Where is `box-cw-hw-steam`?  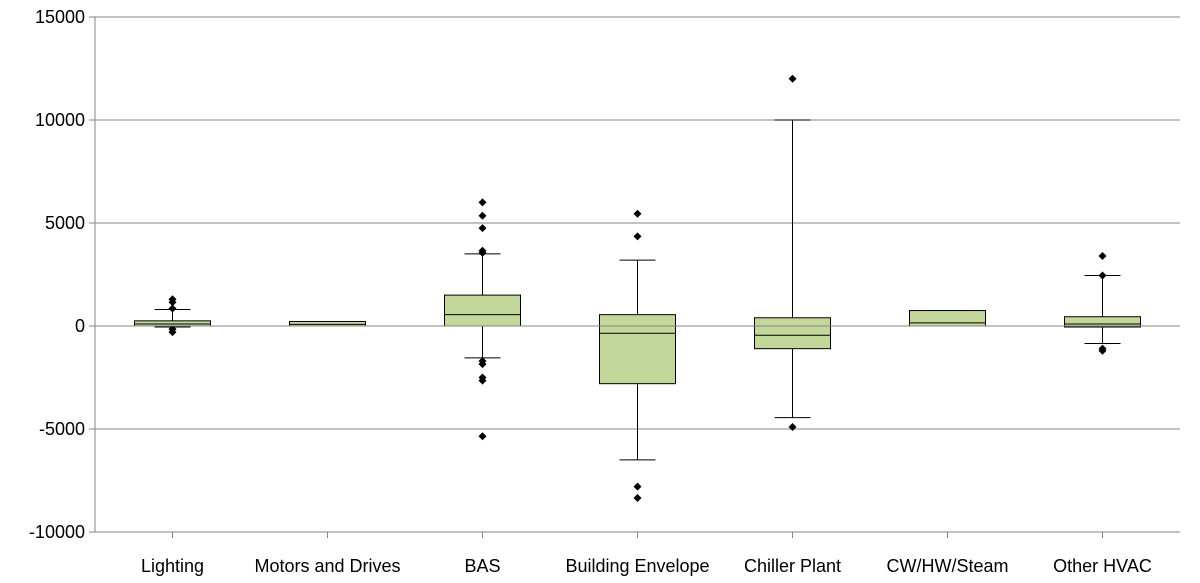 box-cw-hw-steam is located at coordinates (947, 318).